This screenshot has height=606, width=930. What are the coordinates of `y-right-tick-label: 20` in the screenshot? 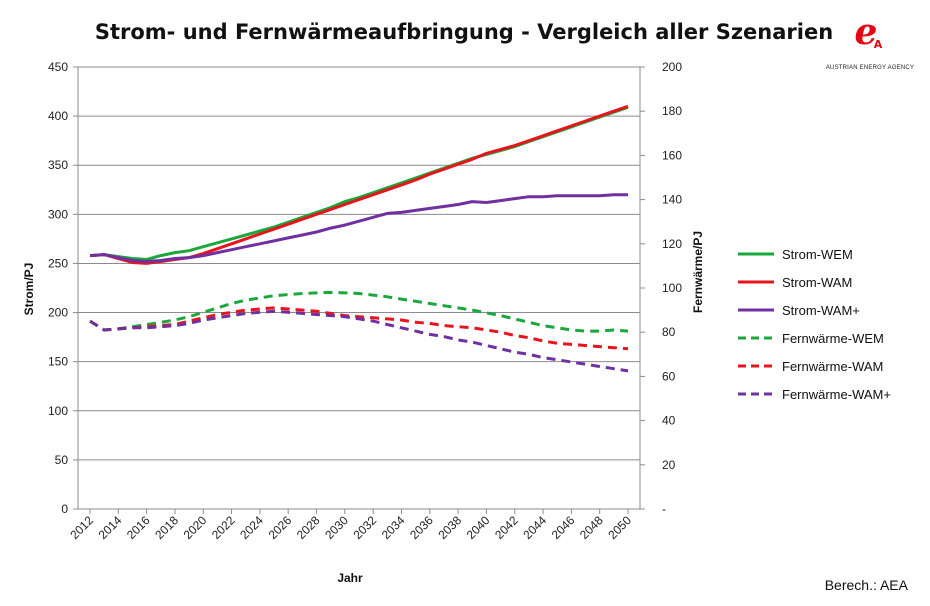 It's located at (669, 465).